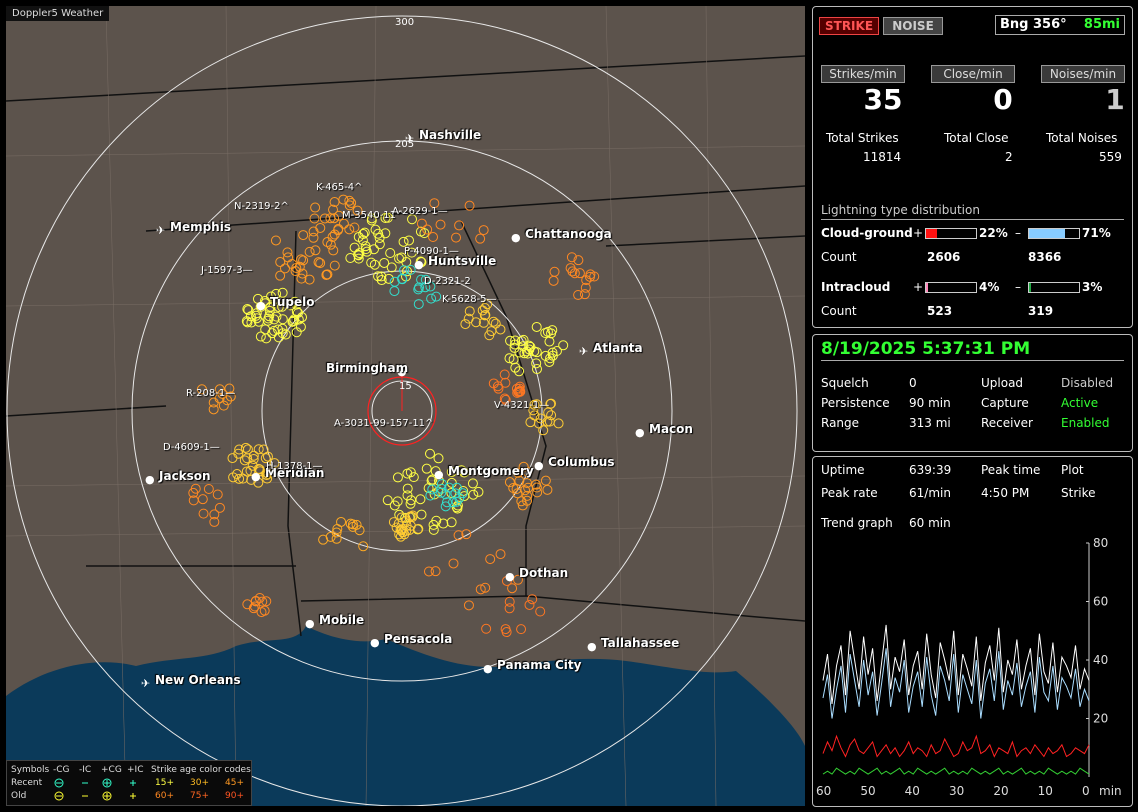 Image resolution: width=1138 pixels, height=812 pixels. Describe the element at coordinates (384, 423) in the screenshot. I see `storm-cell-label: A-3031-99-157-11^` at that location.